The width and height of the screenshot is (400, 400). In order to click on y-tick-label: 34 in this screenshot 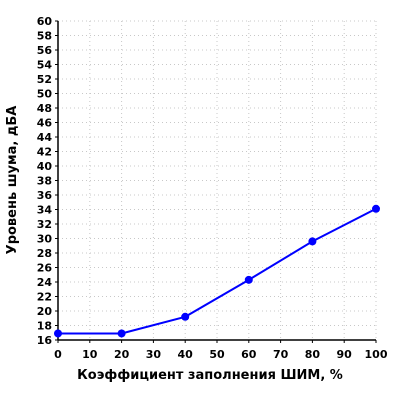, I will do `click(45, 210)`.